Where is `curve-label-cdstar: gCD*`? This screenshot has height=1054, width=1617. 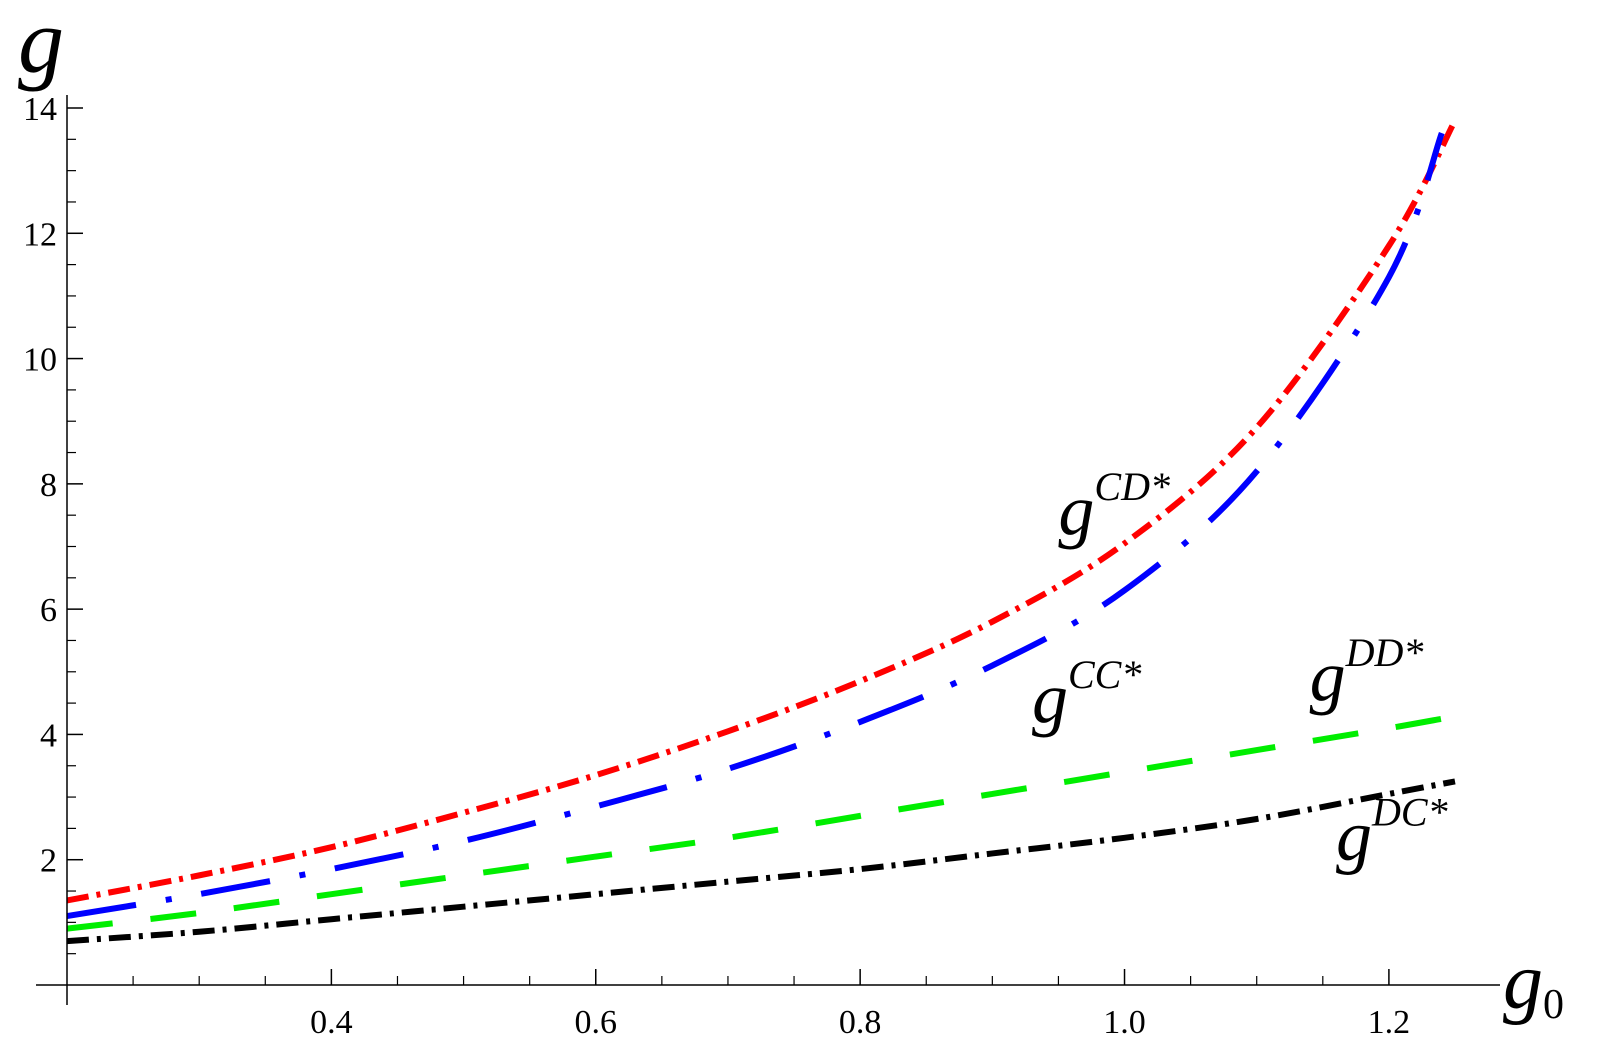 curve-label-cdstar: gCD* is located at coordinates (1114, 507).